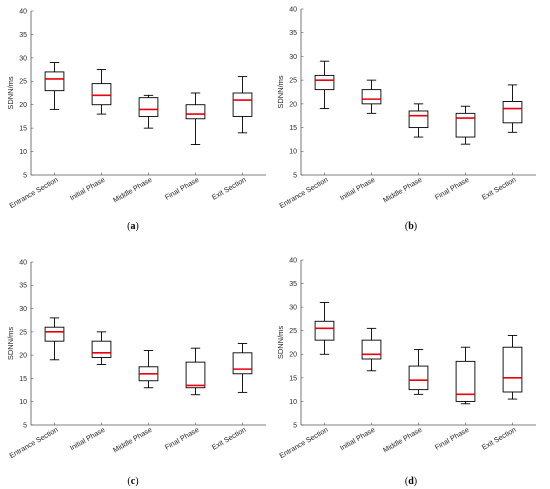  I want to click on caption-letter: b, so click(411, 226).